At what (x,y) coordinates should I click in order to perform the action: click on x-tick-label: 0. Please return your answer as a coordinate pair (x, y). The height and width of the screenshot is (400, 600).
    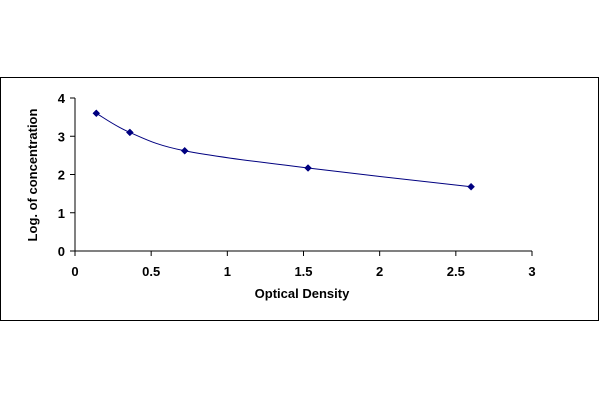
    Looking at the image, I should click on (74, 271).